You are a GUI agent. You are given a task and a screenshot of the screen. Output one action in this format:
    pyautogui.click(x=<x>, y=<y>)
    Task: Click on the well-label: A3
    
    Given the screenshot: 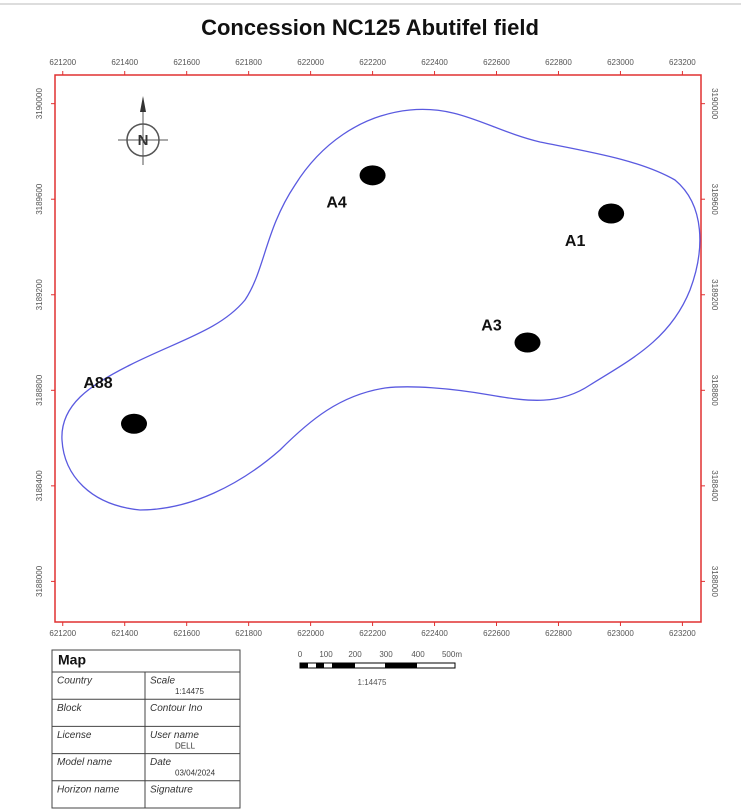 What is the action you would take?
    pyautogui.click(x=491, y=326)
    